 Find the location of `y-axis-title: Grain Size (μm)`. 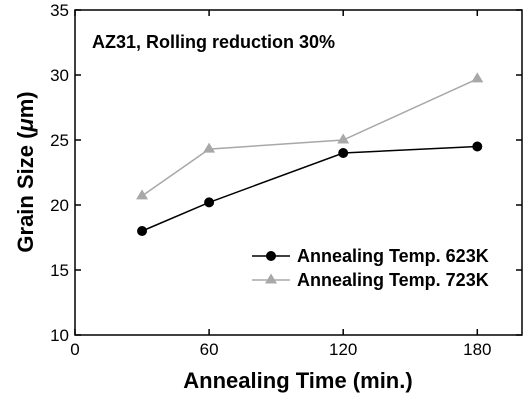

y-axis-title: Grain Size (μm) is located at coordinates (25, 171).